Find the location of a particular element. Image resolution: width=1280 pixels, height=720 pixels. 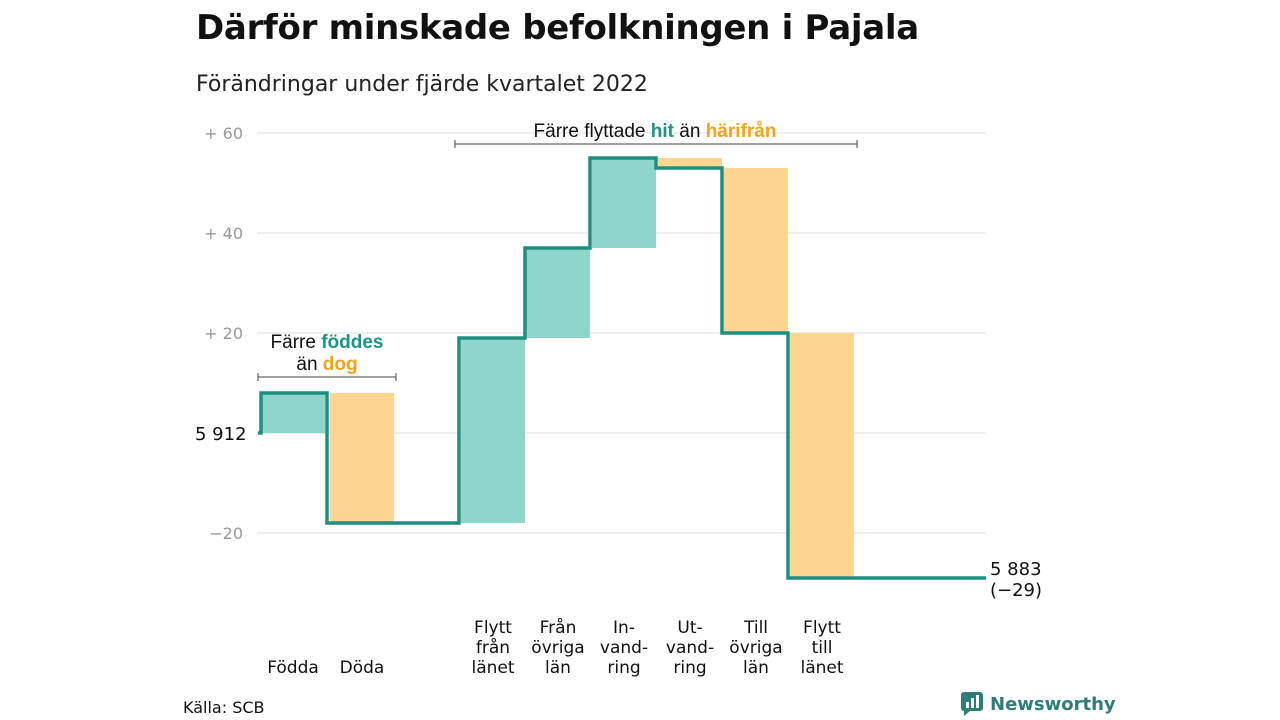

newsworthy-logo-icon is located at coordinates (972, 704).